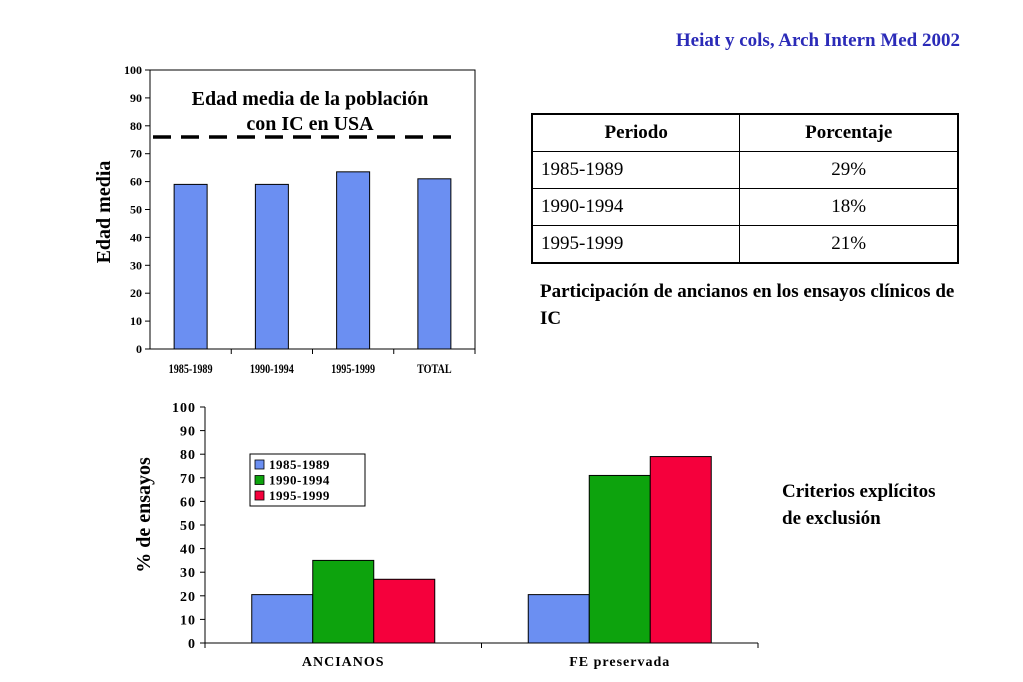 The image size is (1023, 682). What do you see at coordinates (817, 40) in the screenshot?
I see `citation: Heiat y cols, Arch Intern Med 2002` at bounding box center [817, 40].